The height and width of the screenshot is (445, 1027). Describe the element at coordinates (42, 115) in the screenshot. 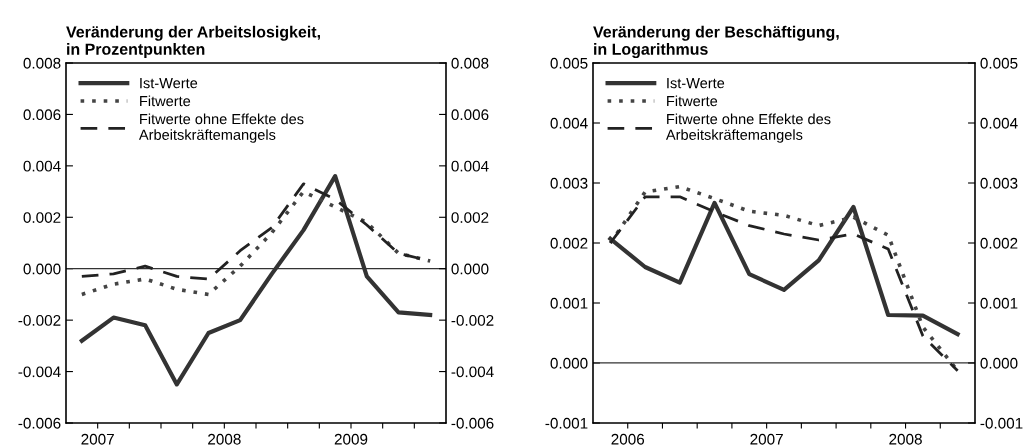

I see `y-tick-label: 0.006` at that location.